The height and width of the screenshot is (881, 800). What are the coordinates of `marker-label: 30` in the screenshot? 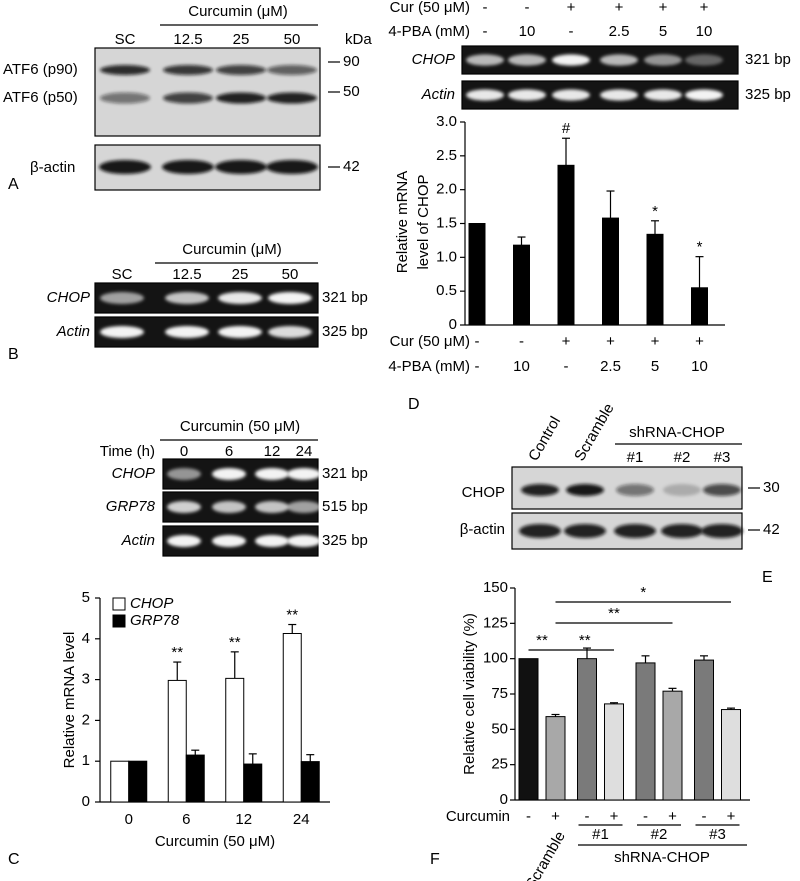 It's located at (771, 487).